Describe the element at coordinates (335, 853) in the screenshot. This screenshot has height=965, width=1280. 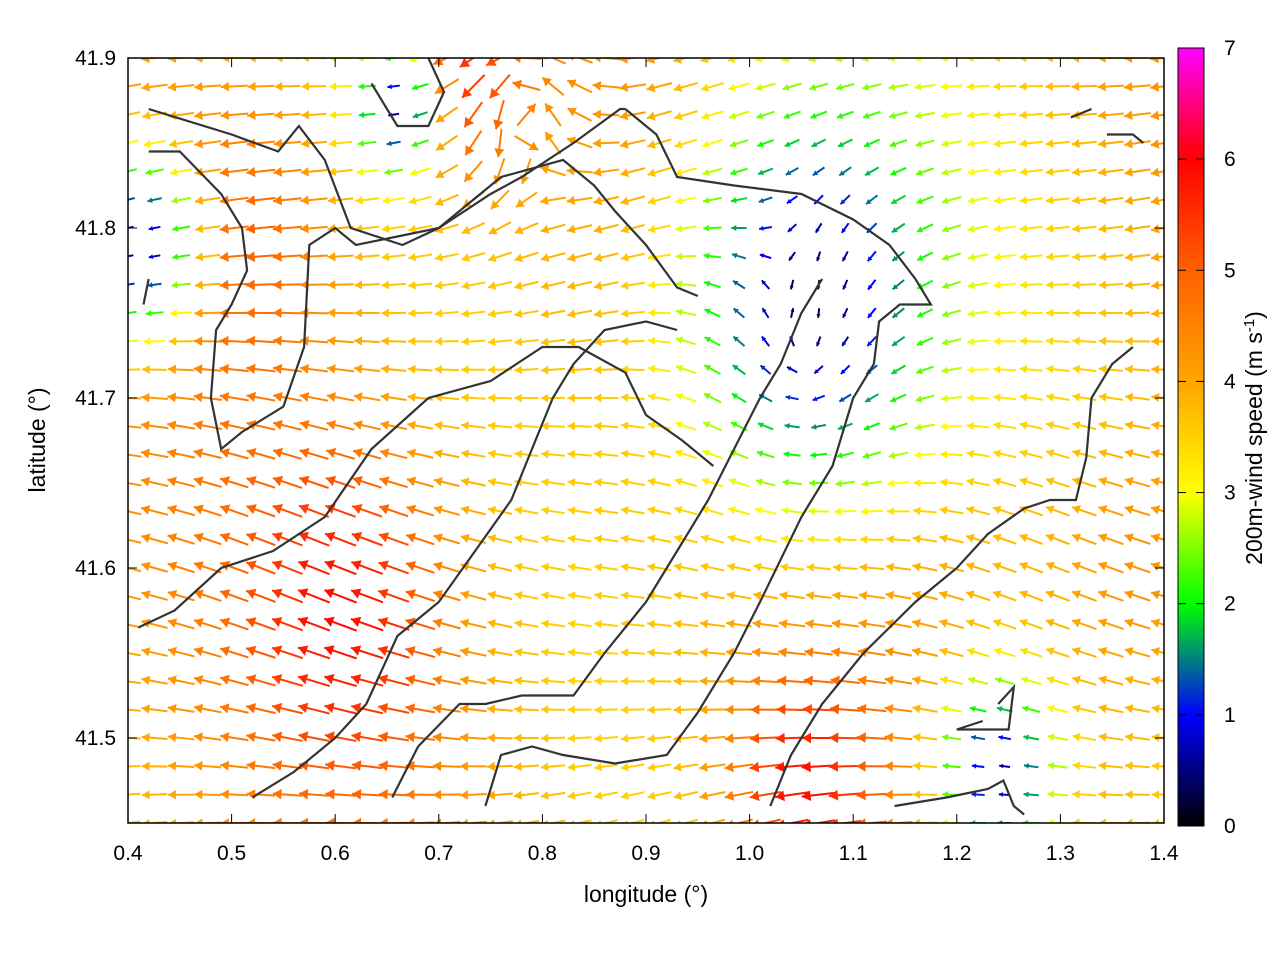
I see `x-tick-label: 0.6` at that location.